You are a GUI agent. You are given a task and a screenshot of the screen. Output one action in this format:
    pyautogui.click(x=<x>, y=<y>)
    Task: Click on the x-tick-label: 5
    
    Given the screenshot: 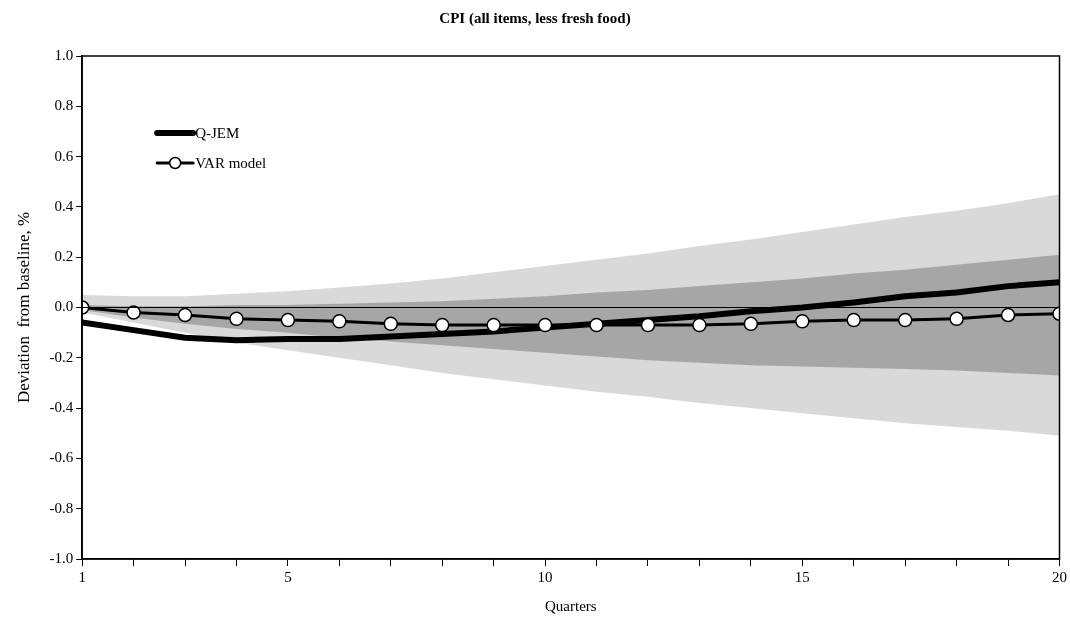 What is the action you would take?
    pyautogui.click(x=288, y=576)
    